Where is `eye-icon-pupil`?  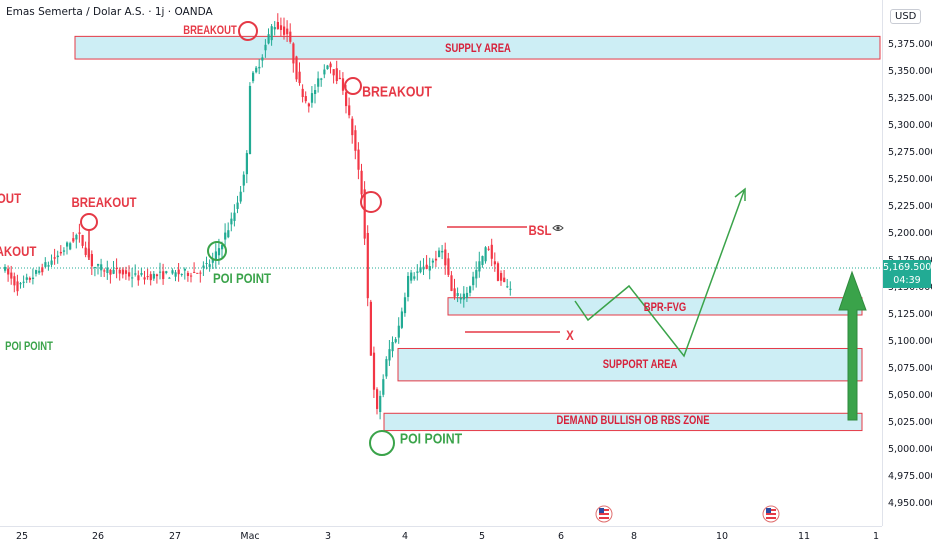
eye-icon-pupil is located at coordinates (558, 228).